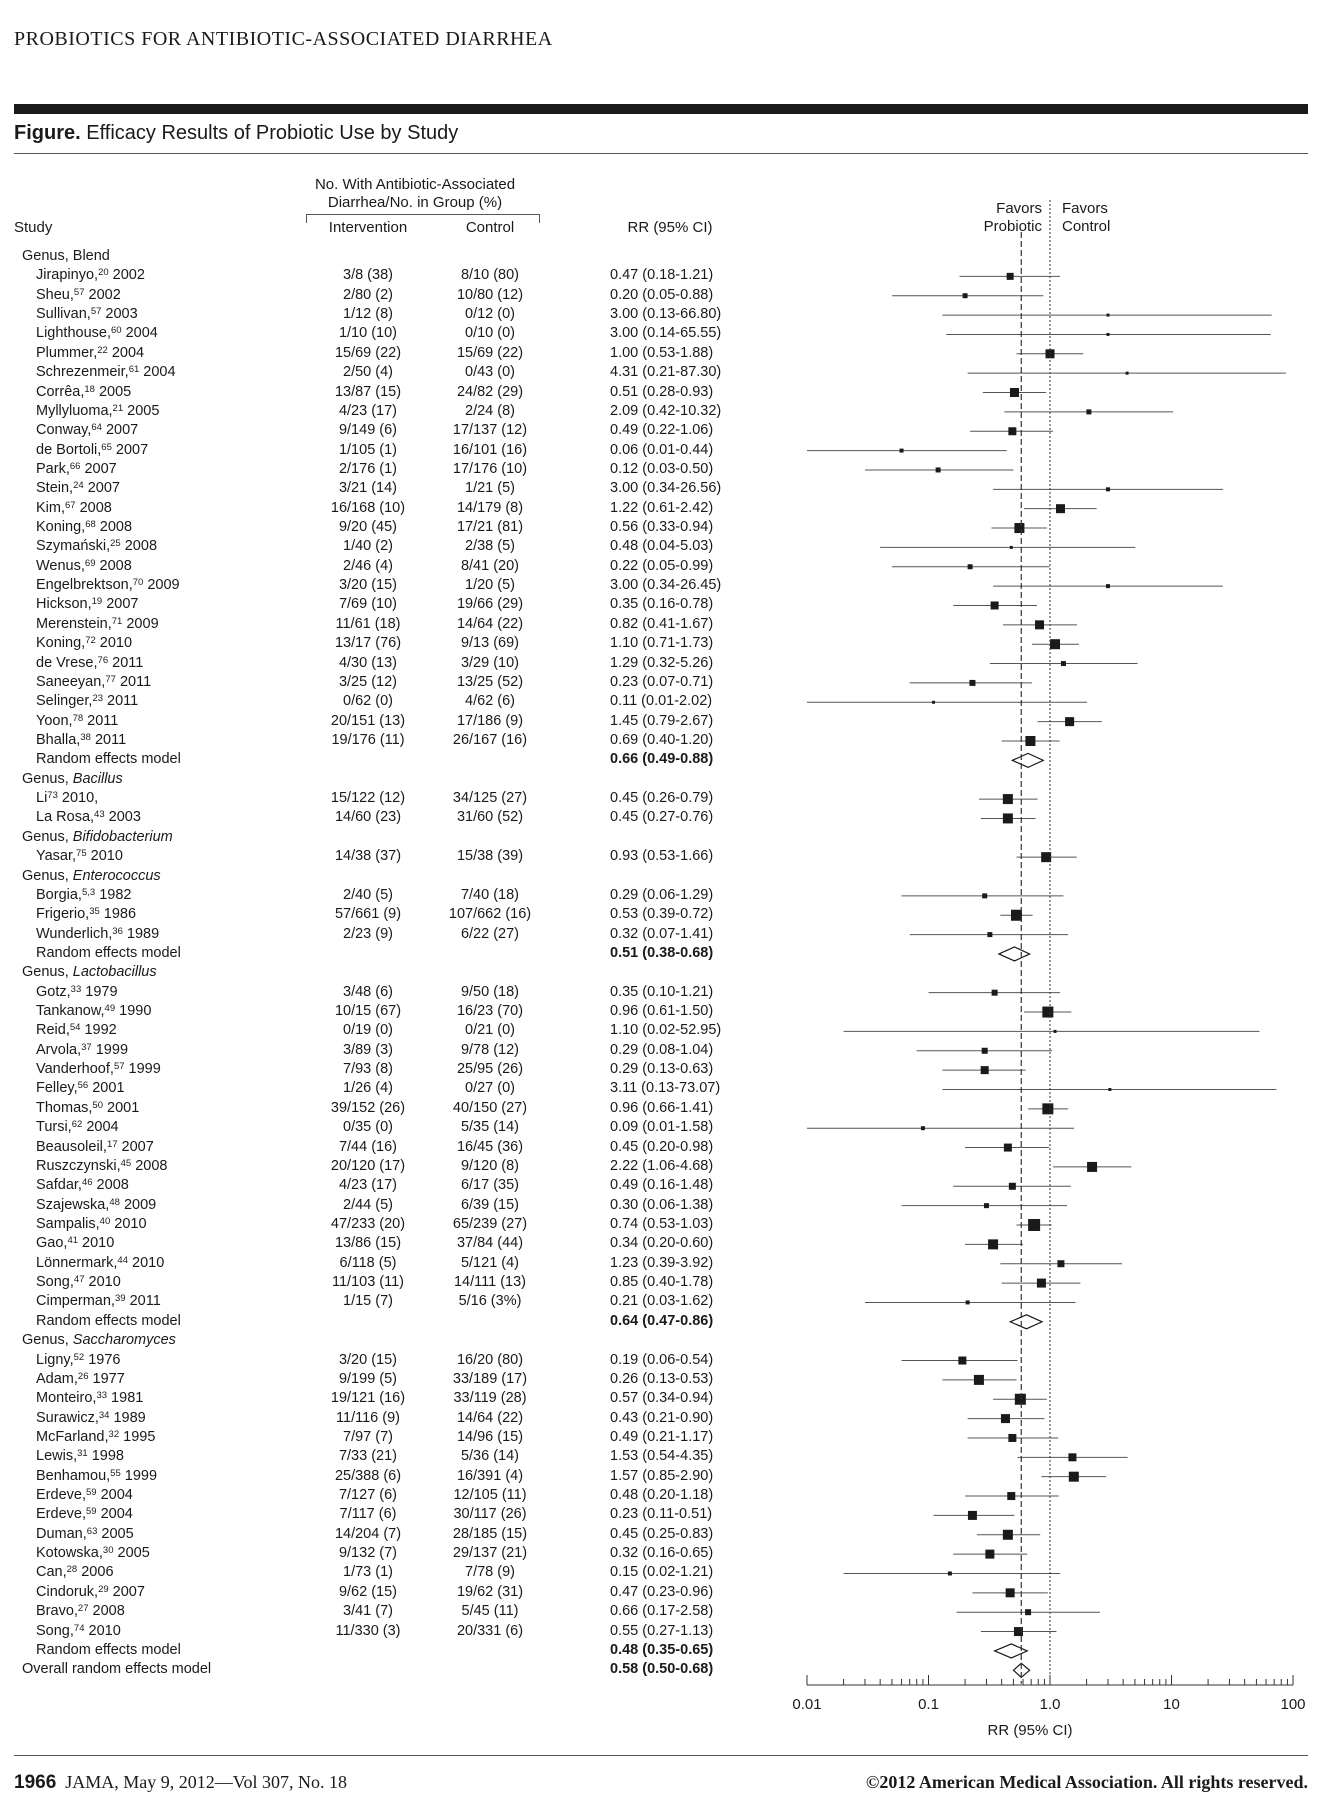  What do you see at coordinates (661, 1650) in the screenshot?
I see `model-row: Random effects model 0.48 (0.35-0.65)` at bounding box center [661, 1650].